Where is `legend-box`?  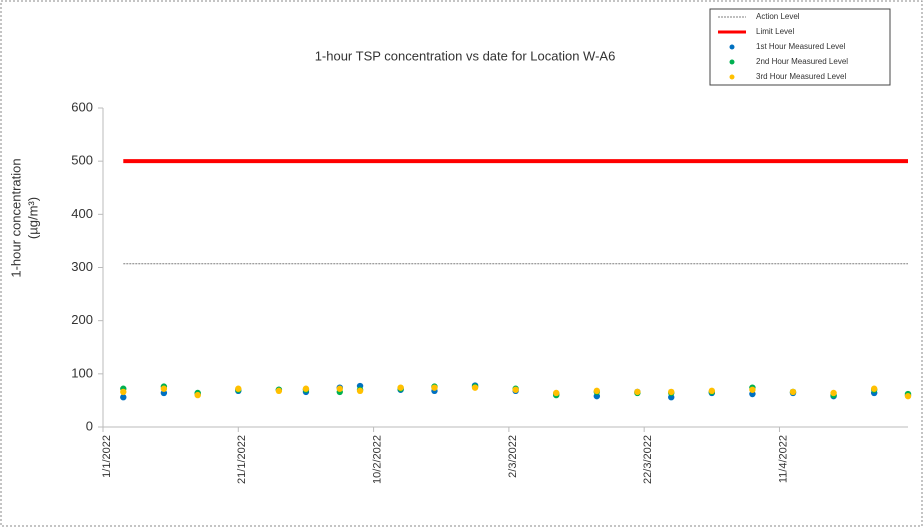 legend-box is located at coordinates (800, 47).